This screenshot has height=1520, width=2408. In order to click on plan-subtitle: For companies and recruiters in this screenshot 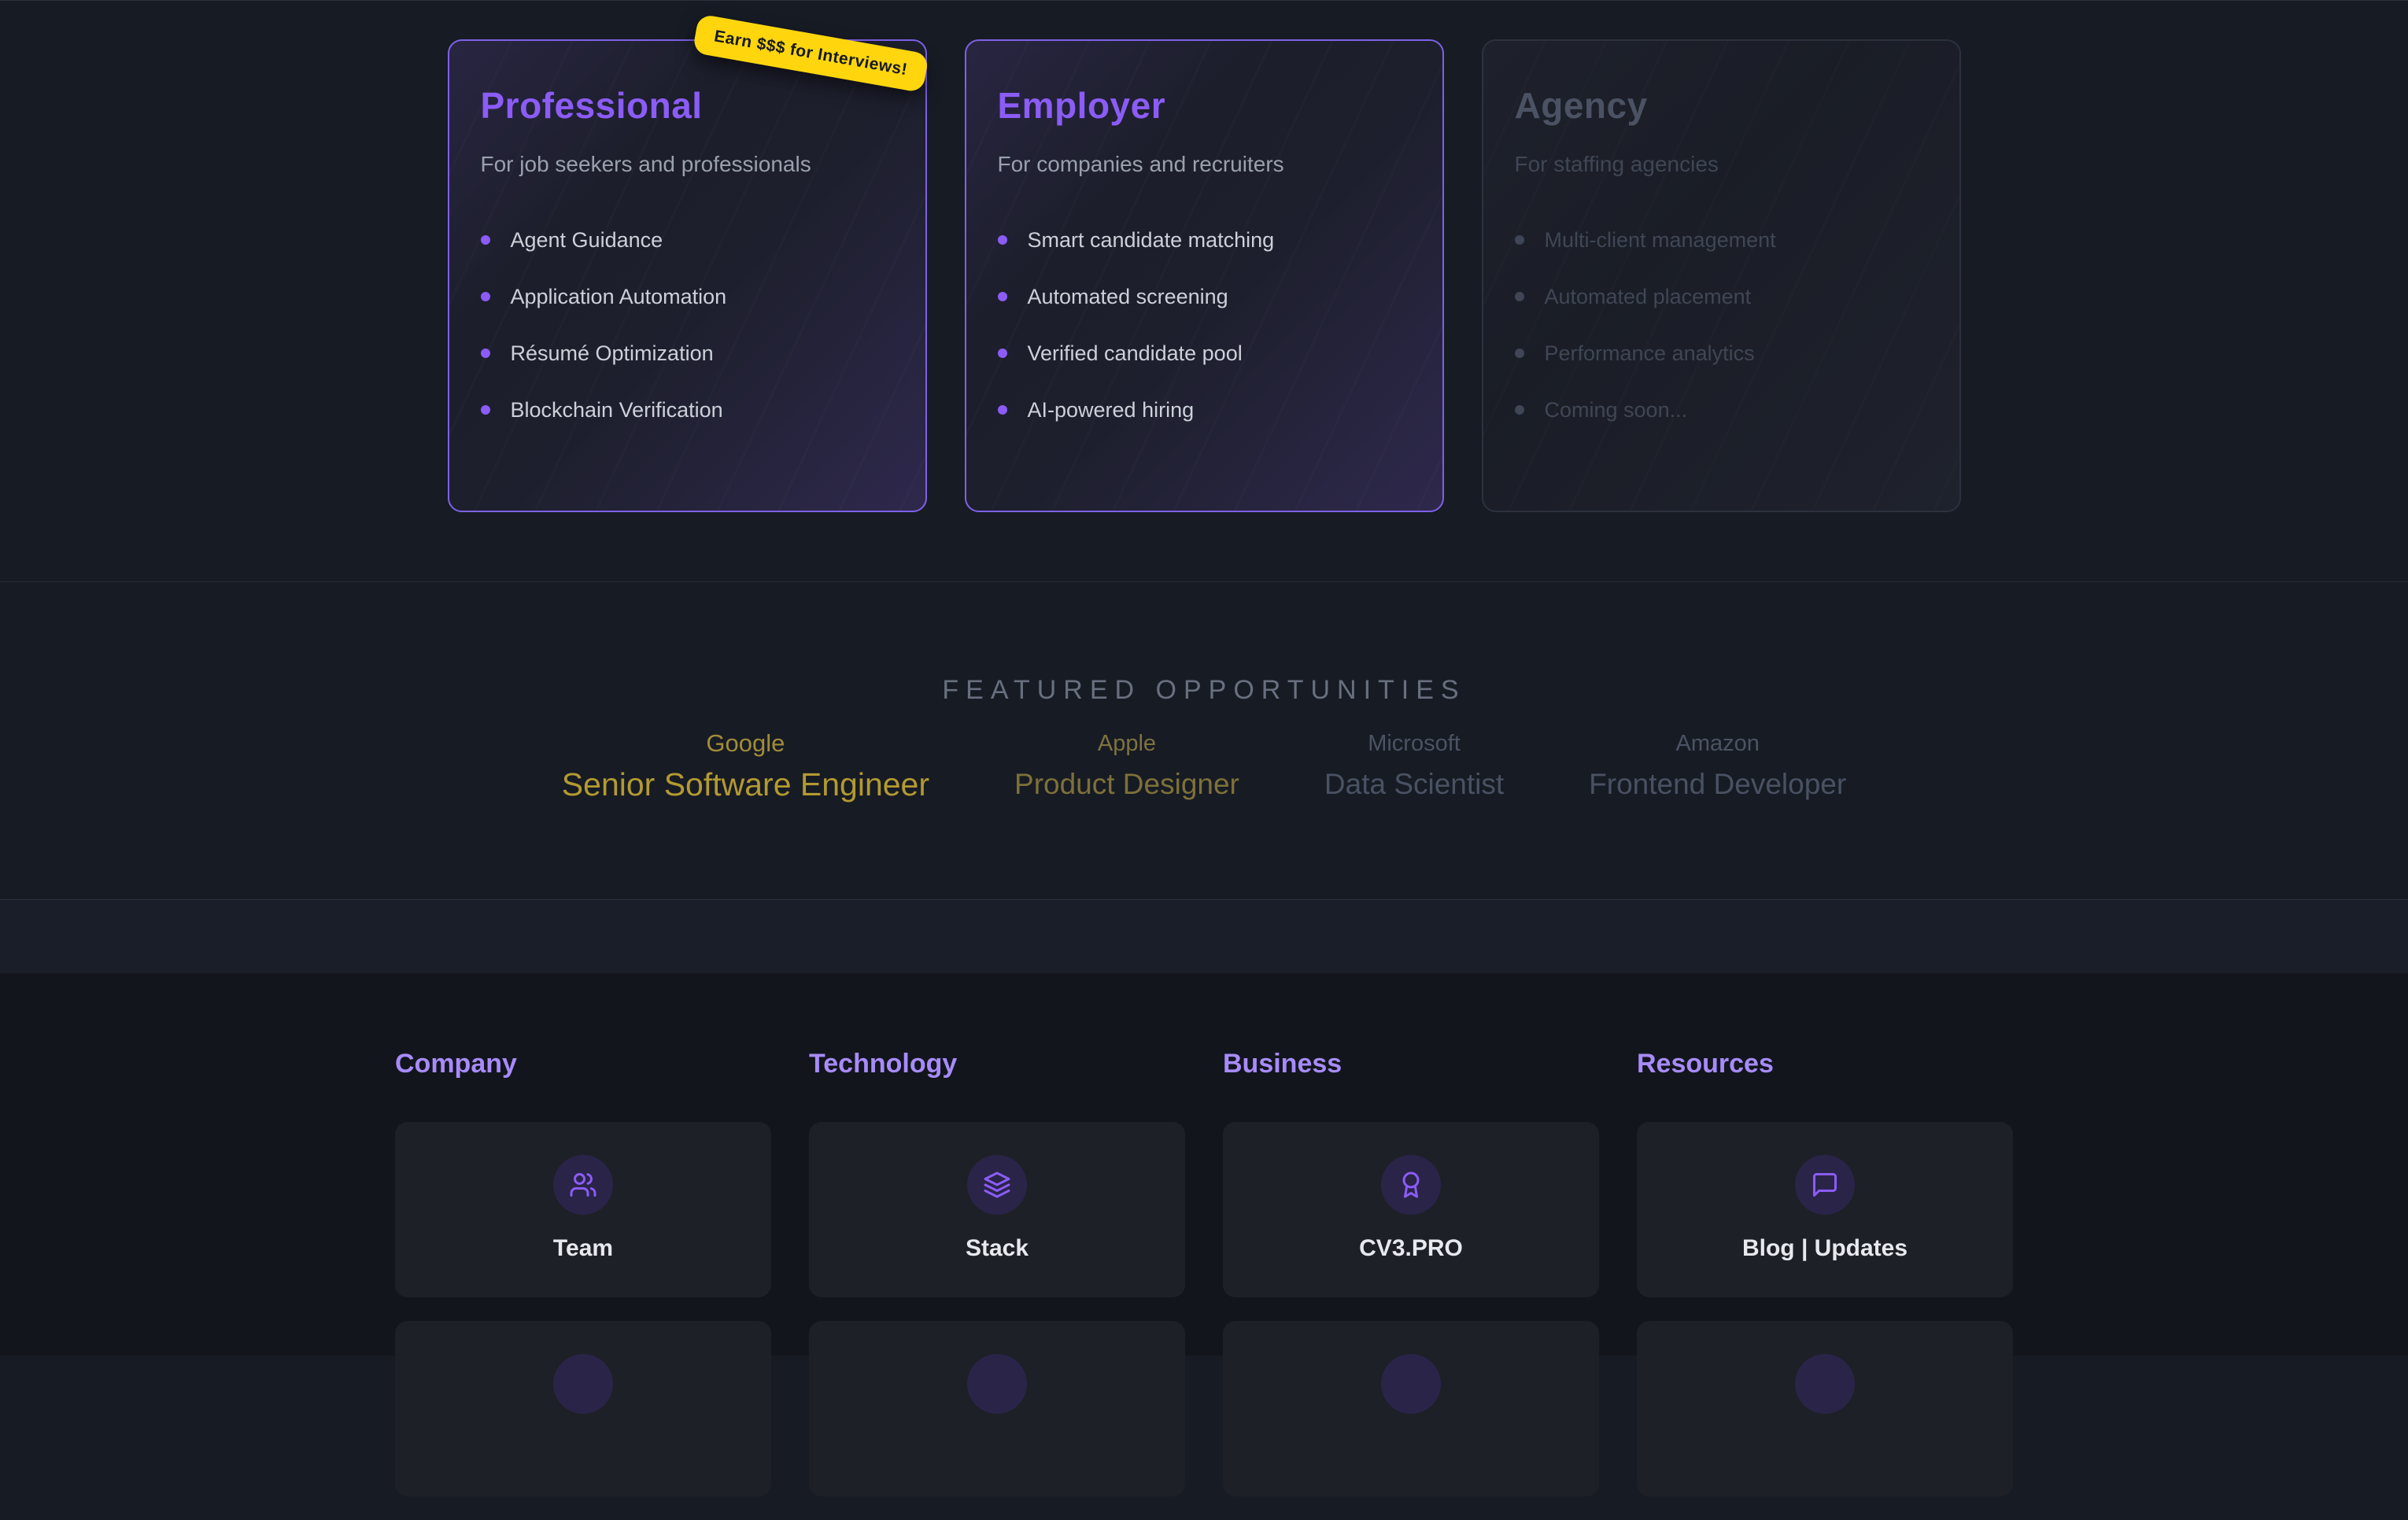, I will do `click(1140, 164)`.